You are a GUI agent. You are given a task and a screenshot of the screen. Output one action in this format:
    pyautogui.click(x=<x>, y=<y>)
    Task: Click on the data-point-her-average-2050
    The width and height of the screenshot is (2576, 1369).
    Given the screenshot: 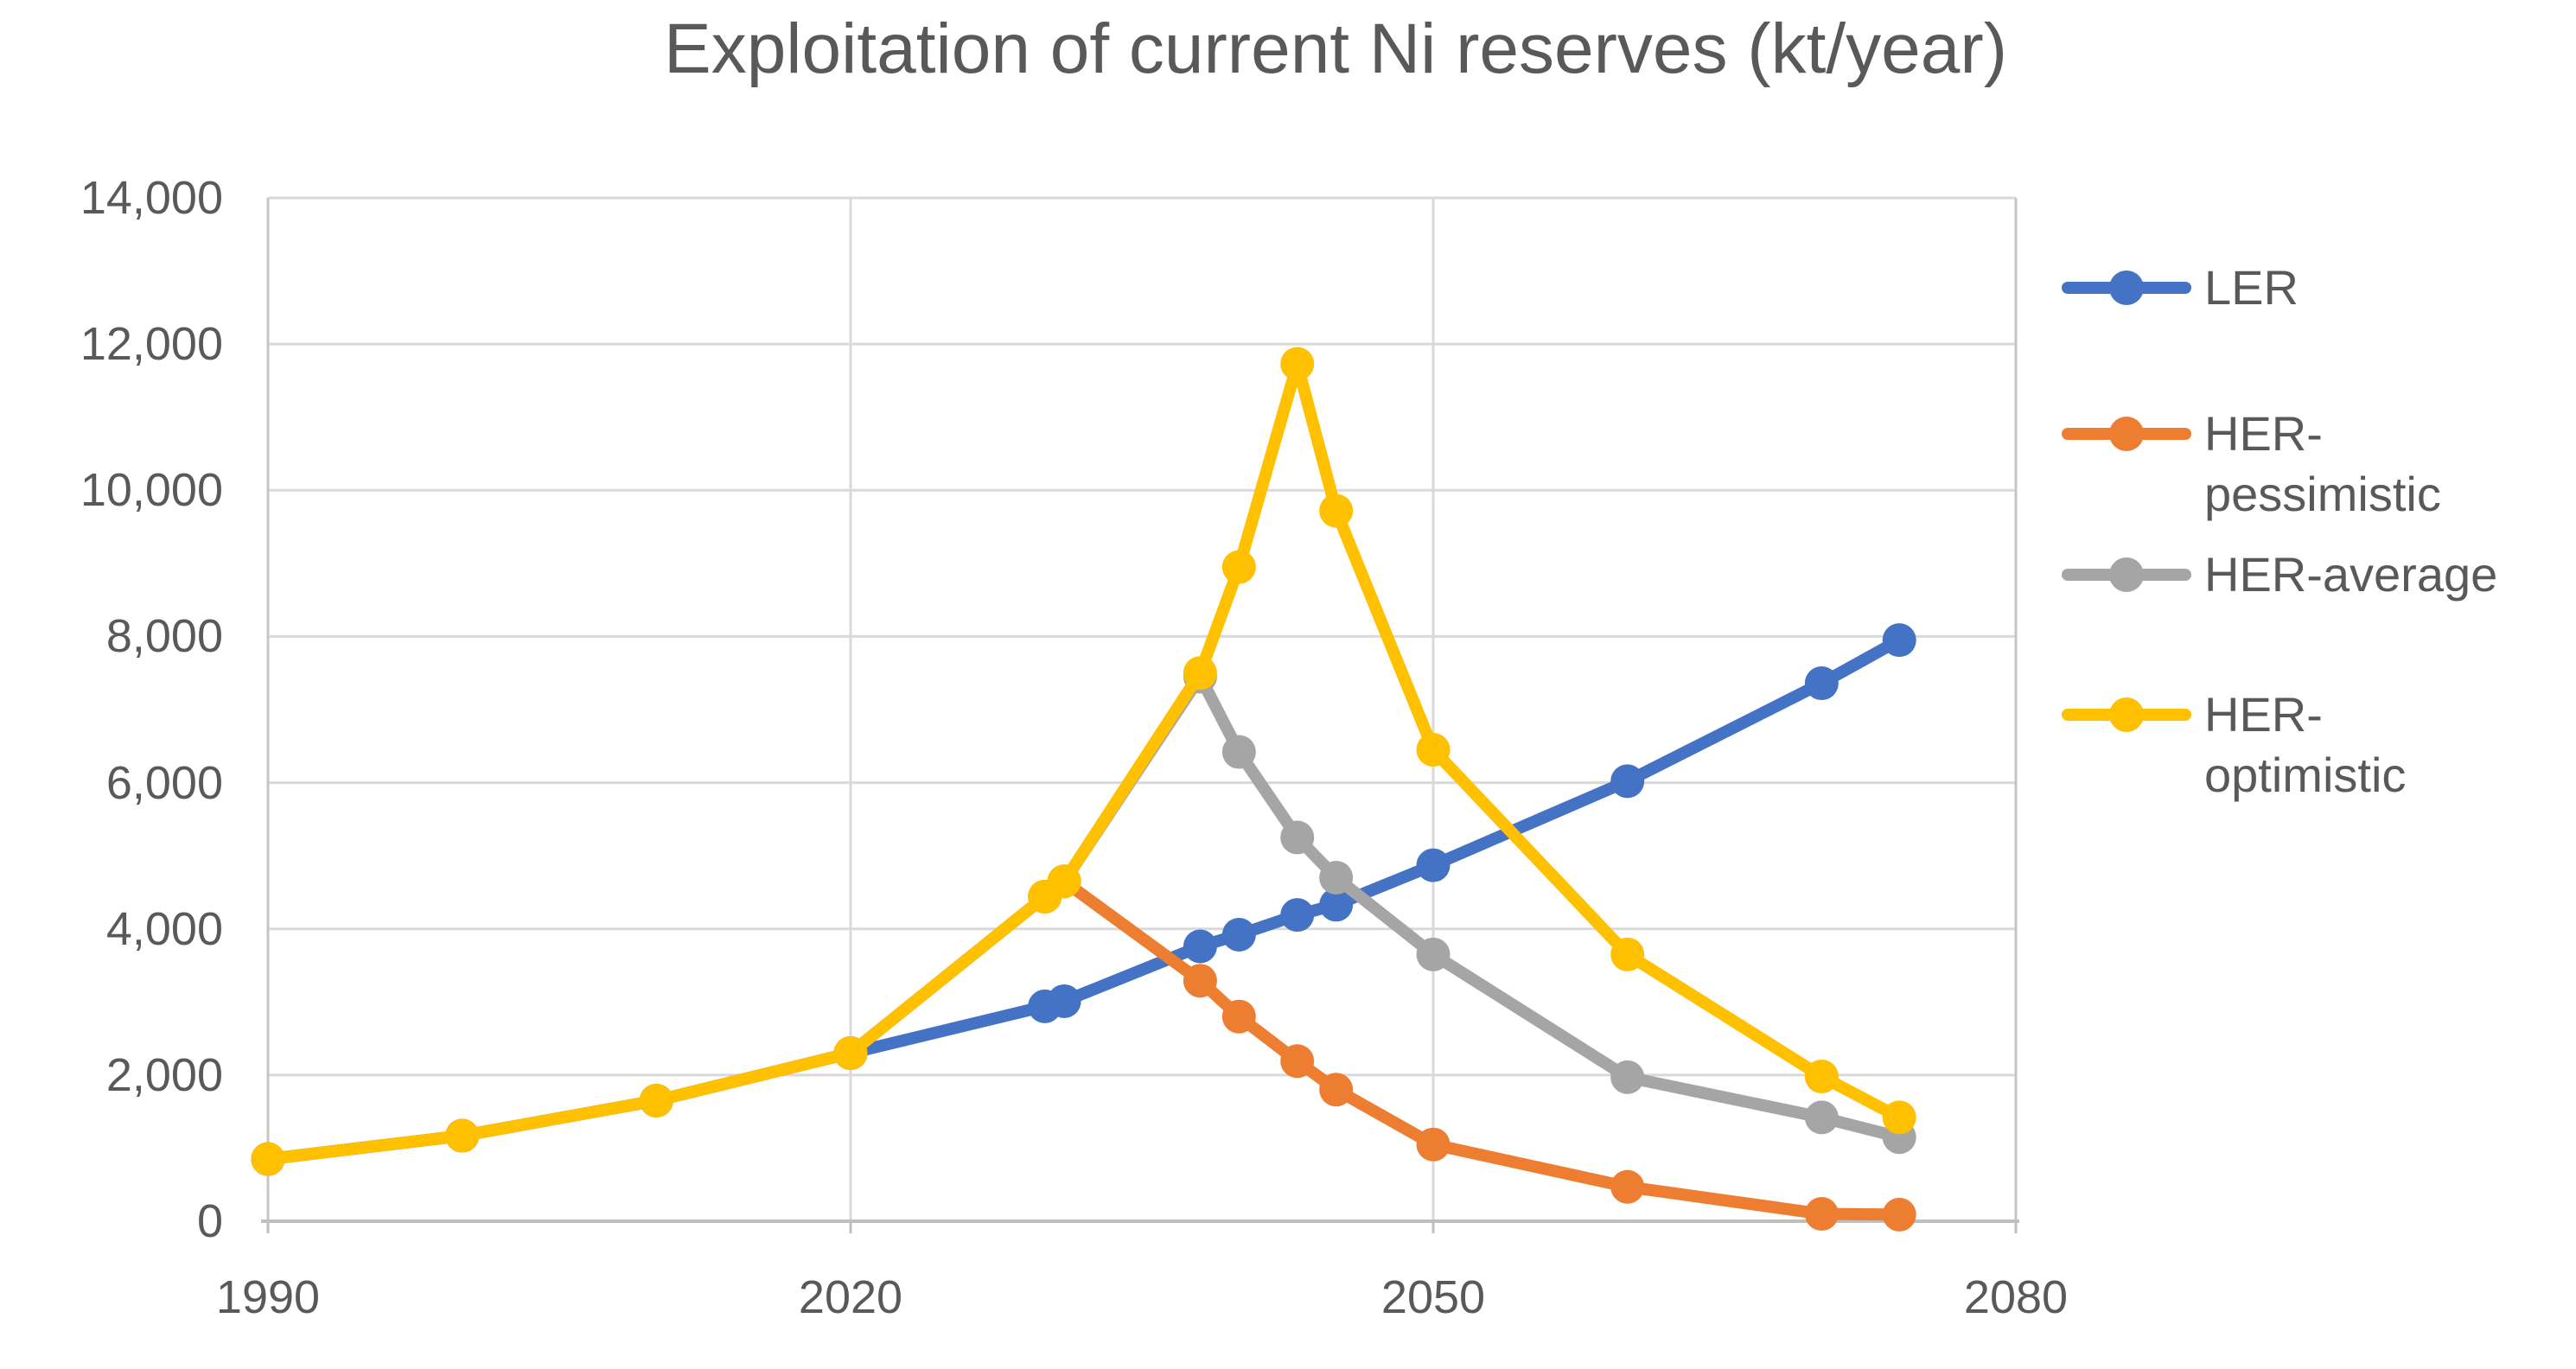 What is the action you would take?
    pyautogui.click(x=1433, y=954)
    